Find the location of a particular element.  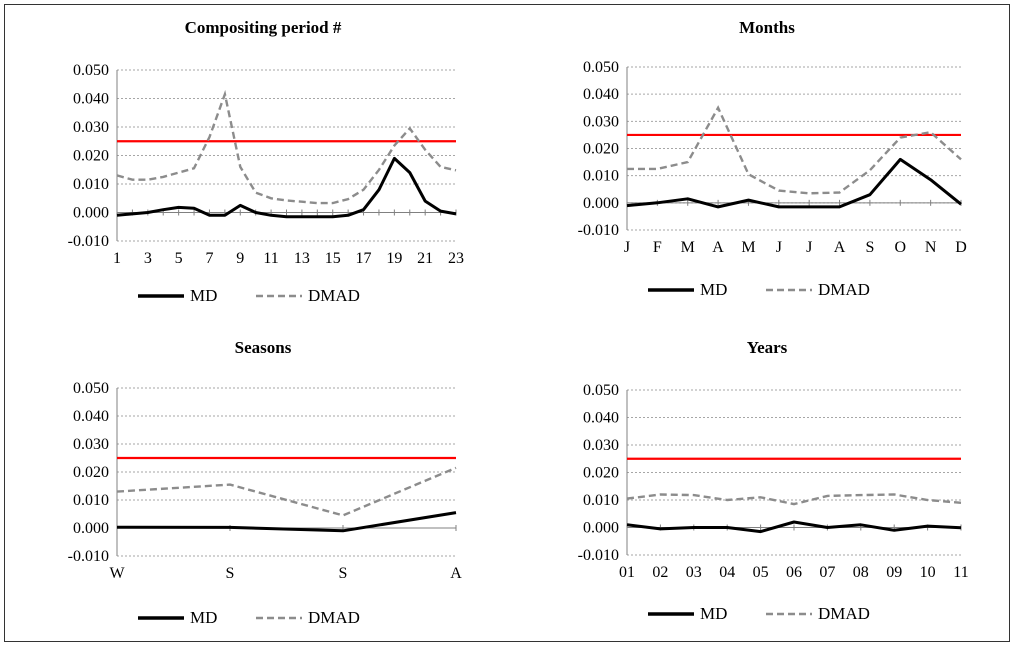

x-tick-label: 10 is located at coordinates (928, 572).